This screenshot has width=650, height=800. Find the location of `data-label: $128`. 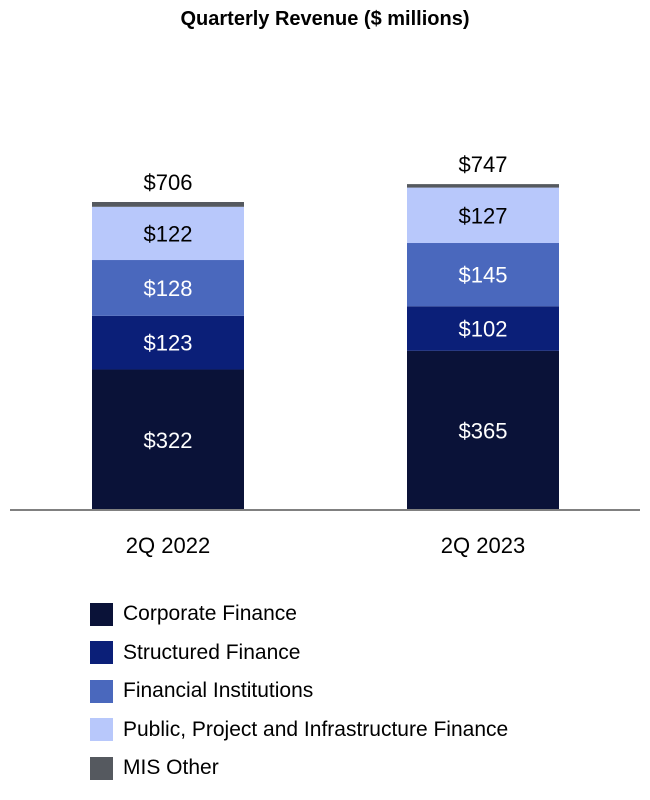

data-label: $128 is located at coordinates (168, 288).